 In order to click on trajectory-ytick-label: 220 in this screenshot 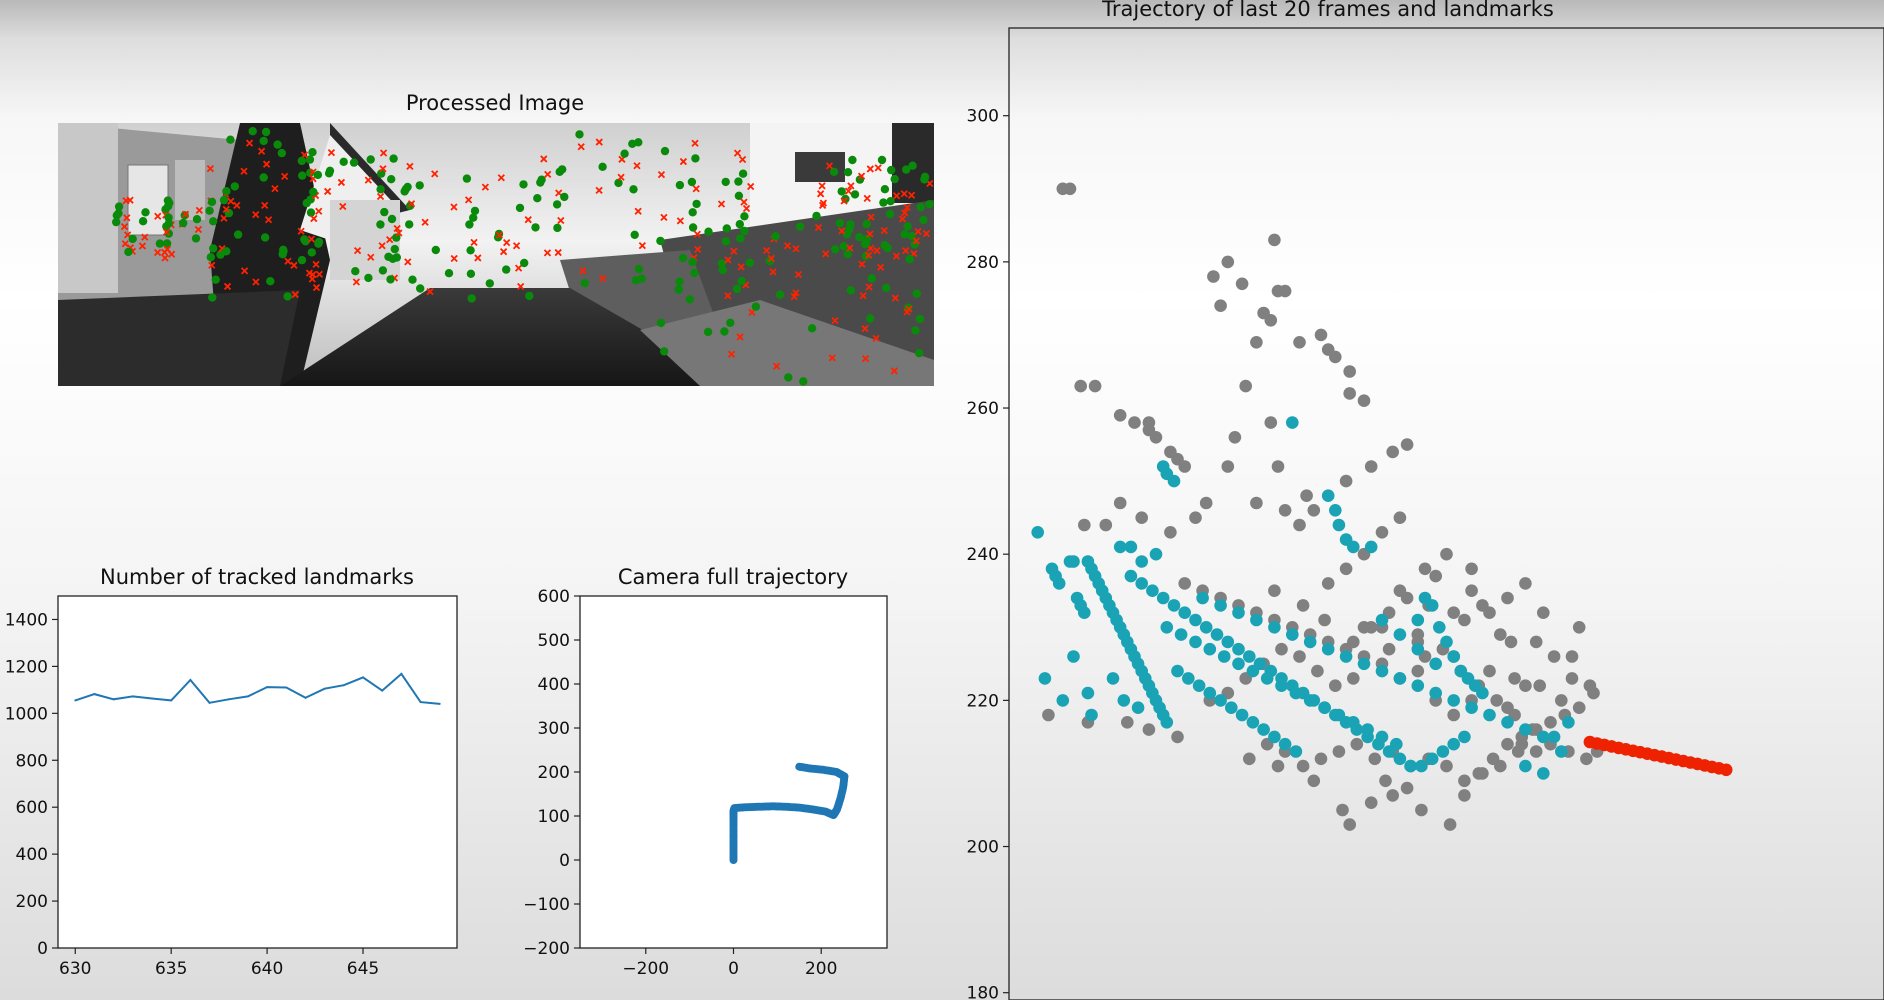, I will do `click(983, 701)`.